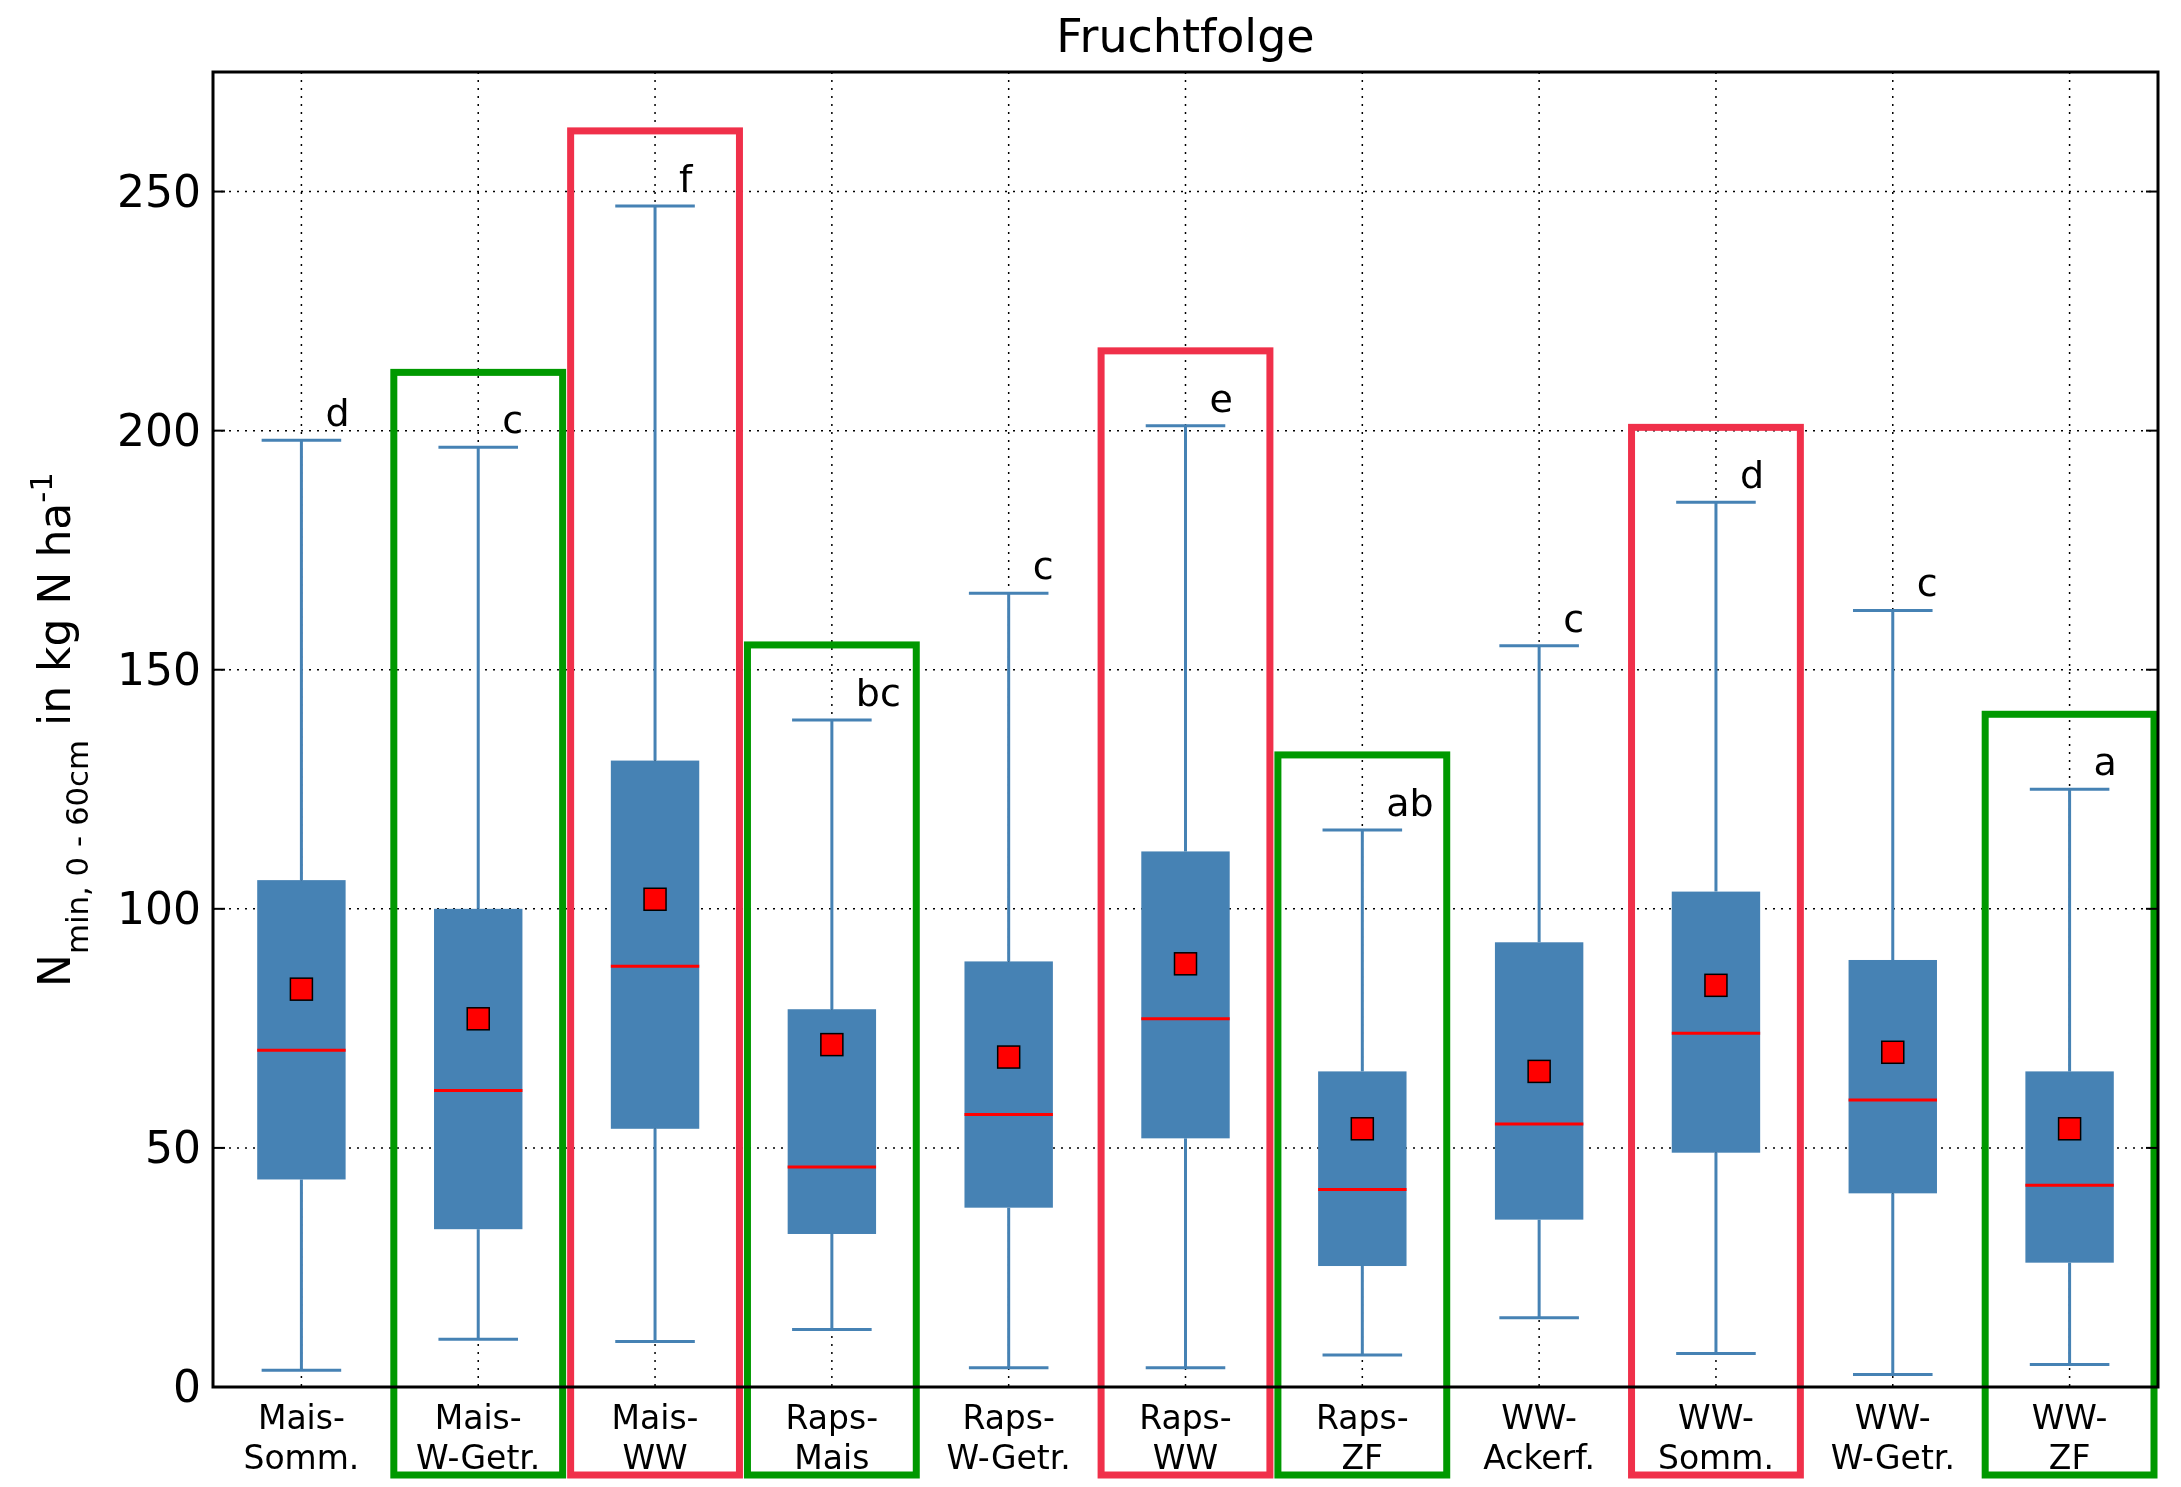 The width and height of the screenshot is (2181, 1487). I want to click on annotation: ab, so click(1410, 802).